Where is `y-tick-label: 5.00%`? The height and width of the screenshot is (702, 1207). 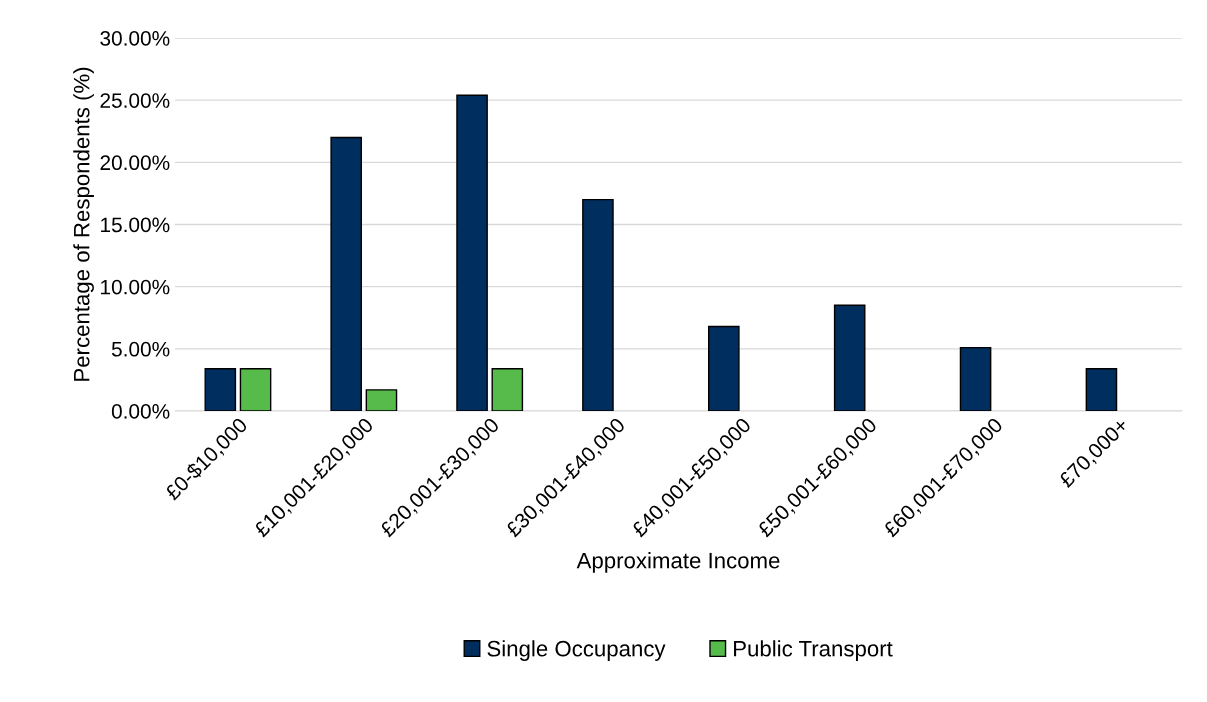 y-tick-label: 5.00% is located at coordinates (140, 349).